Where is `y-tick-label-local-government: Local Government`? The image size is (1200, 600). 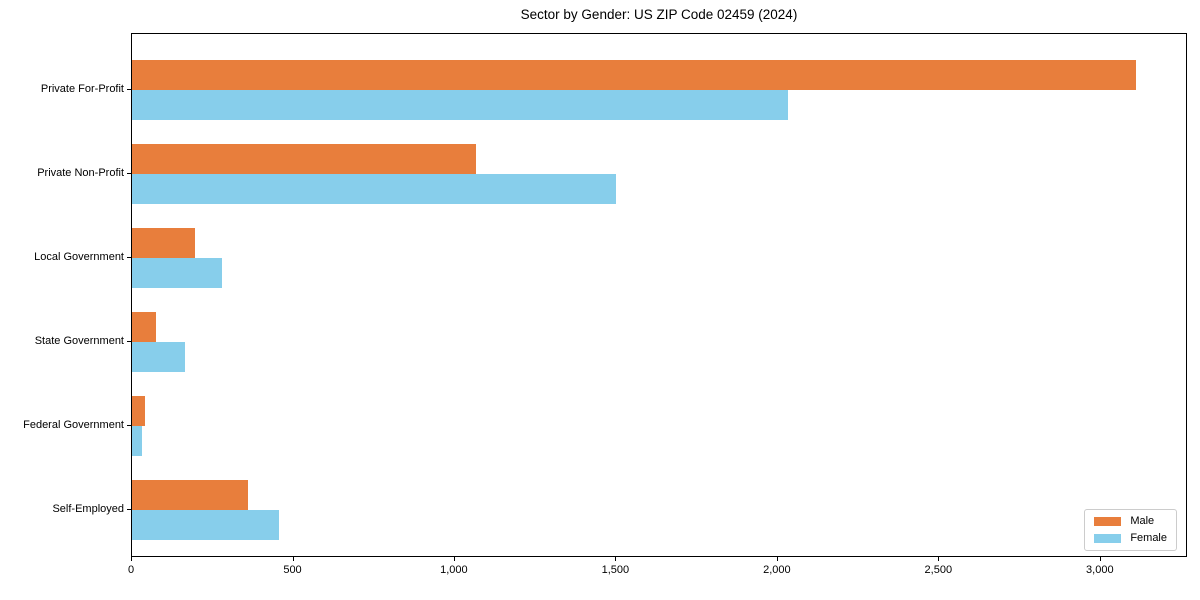 y-tick-label-local-government: Local Government is located at coordinates (79, 257).